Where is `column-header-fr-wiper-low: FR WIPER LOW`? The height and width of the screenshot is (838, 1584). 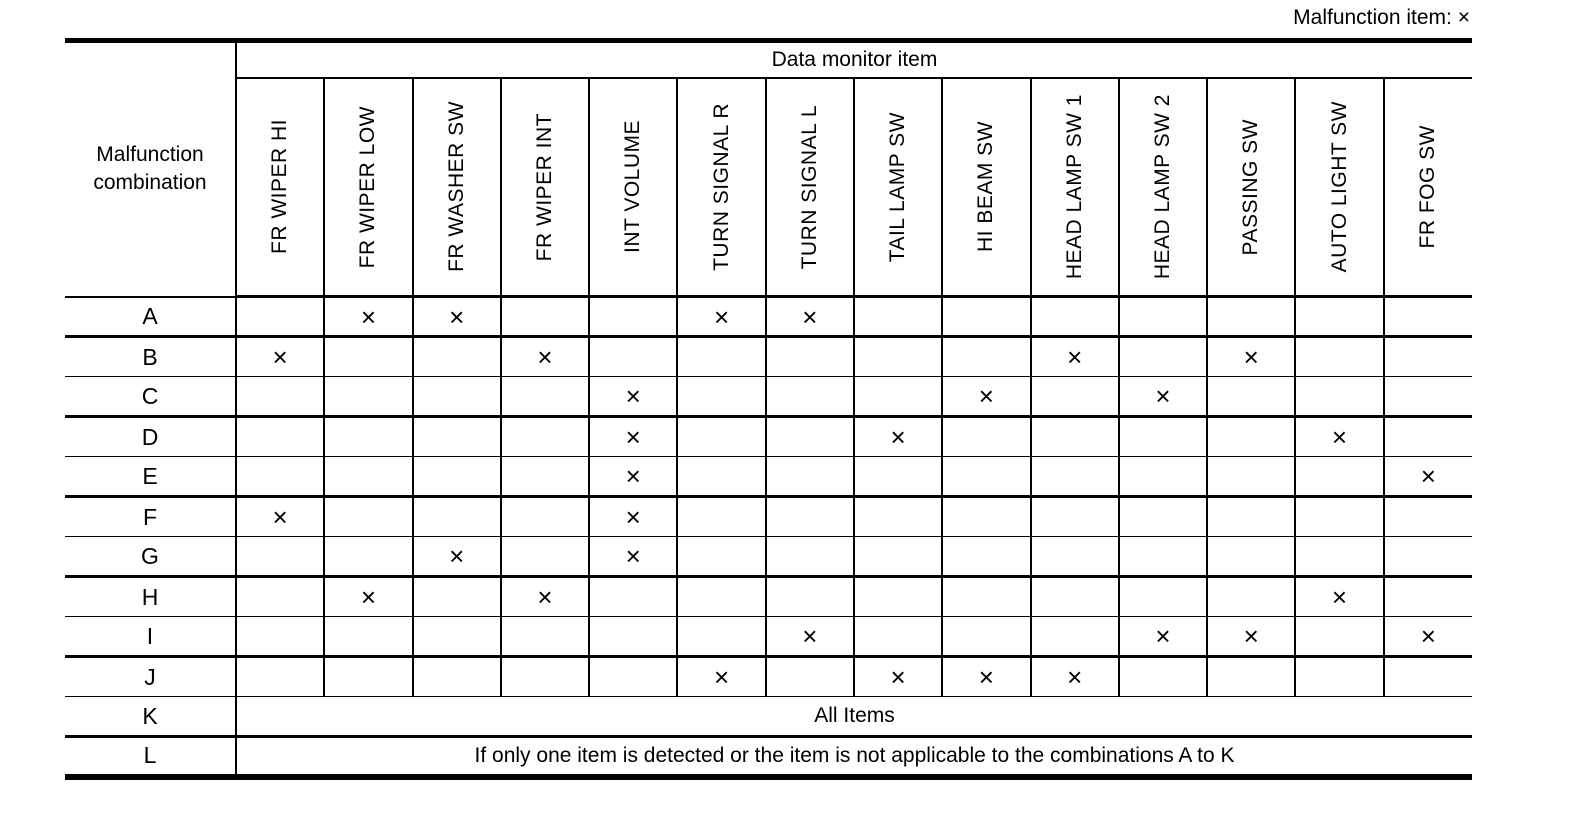
column-header-fr-wiper-low: FR WIPER LOW is located at coordinates (368, 187).